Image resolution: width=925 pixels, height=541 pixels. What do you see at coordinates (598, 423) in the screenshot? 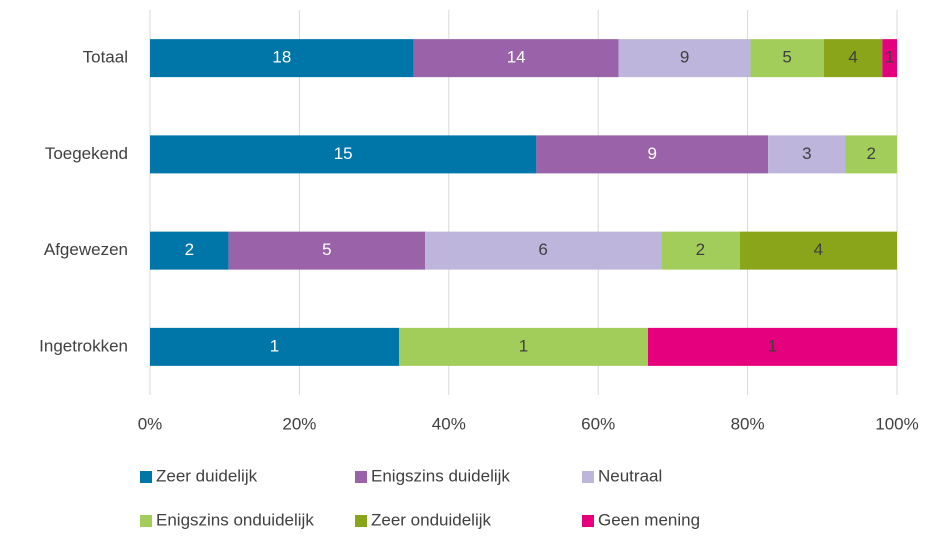
I see `x-tick-label: 60%` at bounding box center [598, 423].